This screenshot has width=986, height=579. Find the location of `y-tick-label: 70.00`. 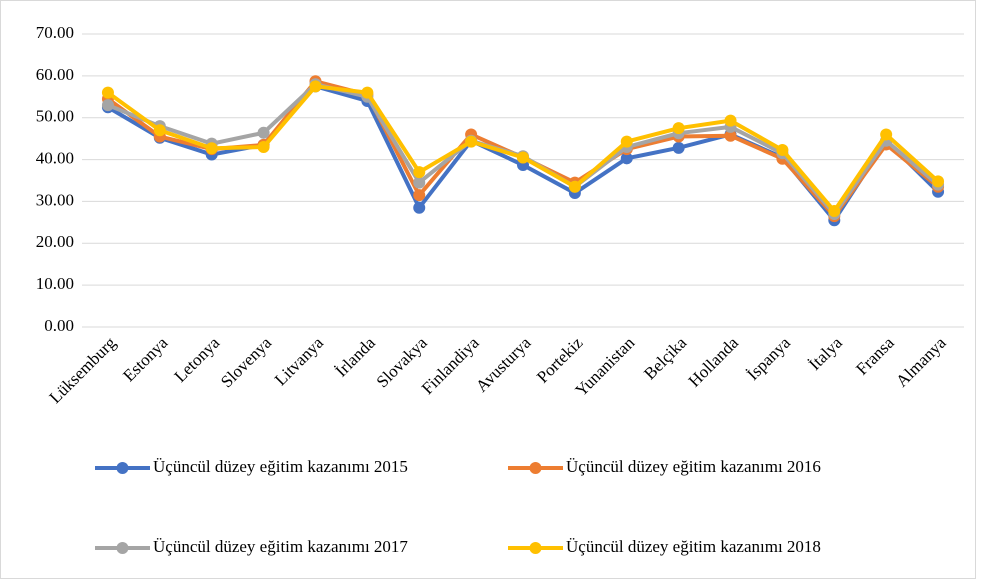

y-tick-label: 70.00 is located at coordinates (55, 32).